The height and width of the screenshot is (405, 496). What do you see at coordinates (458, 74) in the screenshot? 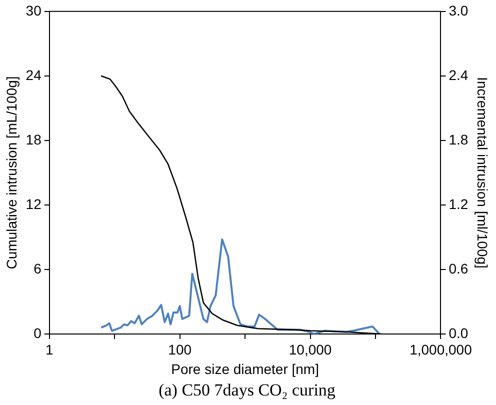
I see `y2-tick-label: 2.4` at bounding box center [458, 74].